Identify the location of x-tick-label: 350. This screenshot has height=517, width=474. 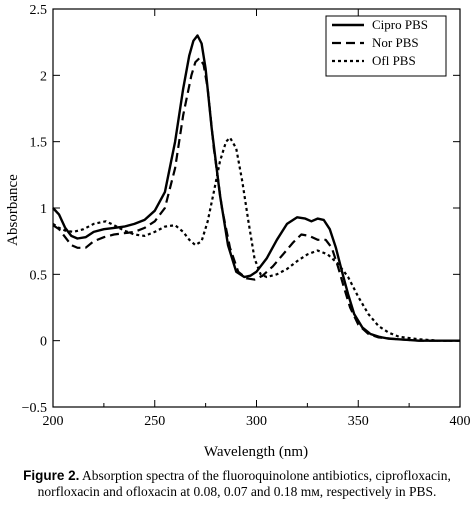
(358, 421).